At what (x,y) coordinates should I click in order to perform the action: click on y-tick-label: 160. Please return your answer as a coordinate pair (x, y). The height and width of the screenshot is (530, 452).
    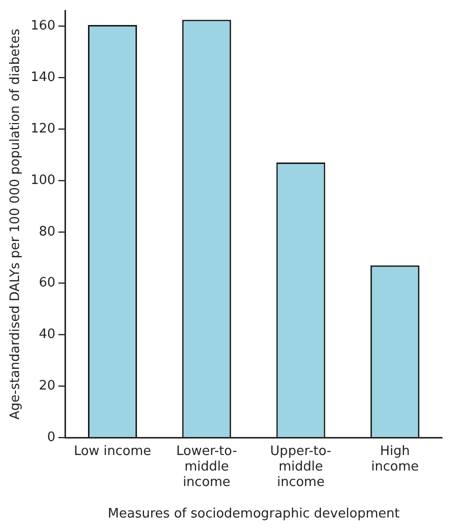
    Looking at the image, I should click on (43, 26).